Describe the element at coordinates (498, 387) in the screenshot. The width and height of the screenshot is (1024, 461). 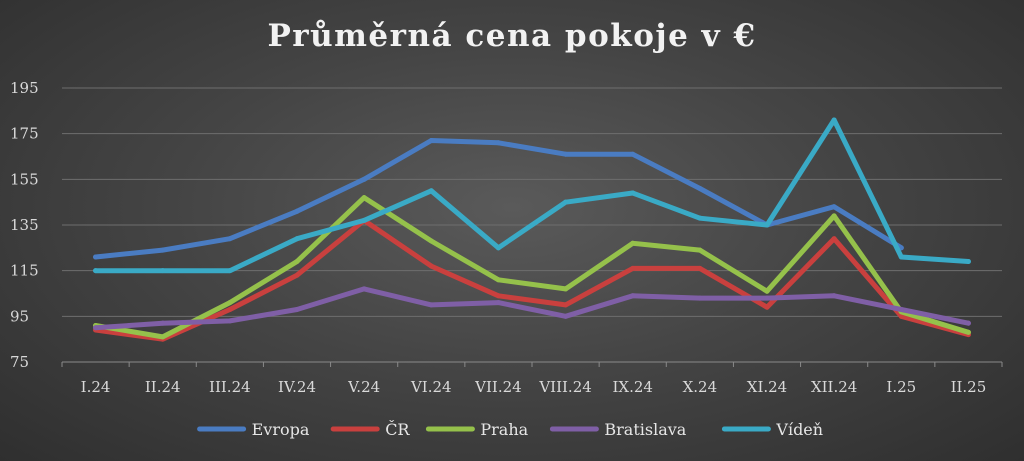
I see `x-tick-label: VII.24` at that location.